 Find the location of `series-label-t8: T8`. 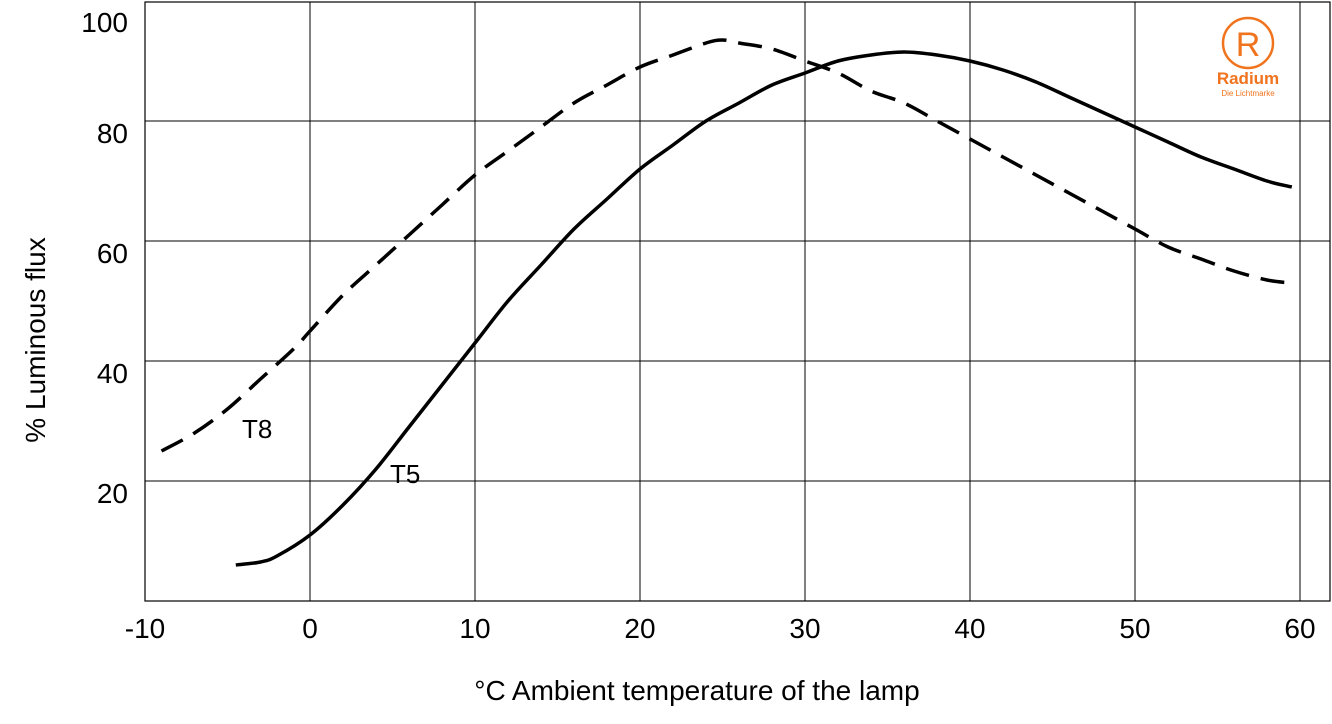

series-label-t8: T8 is located at coordinates (257, 429).